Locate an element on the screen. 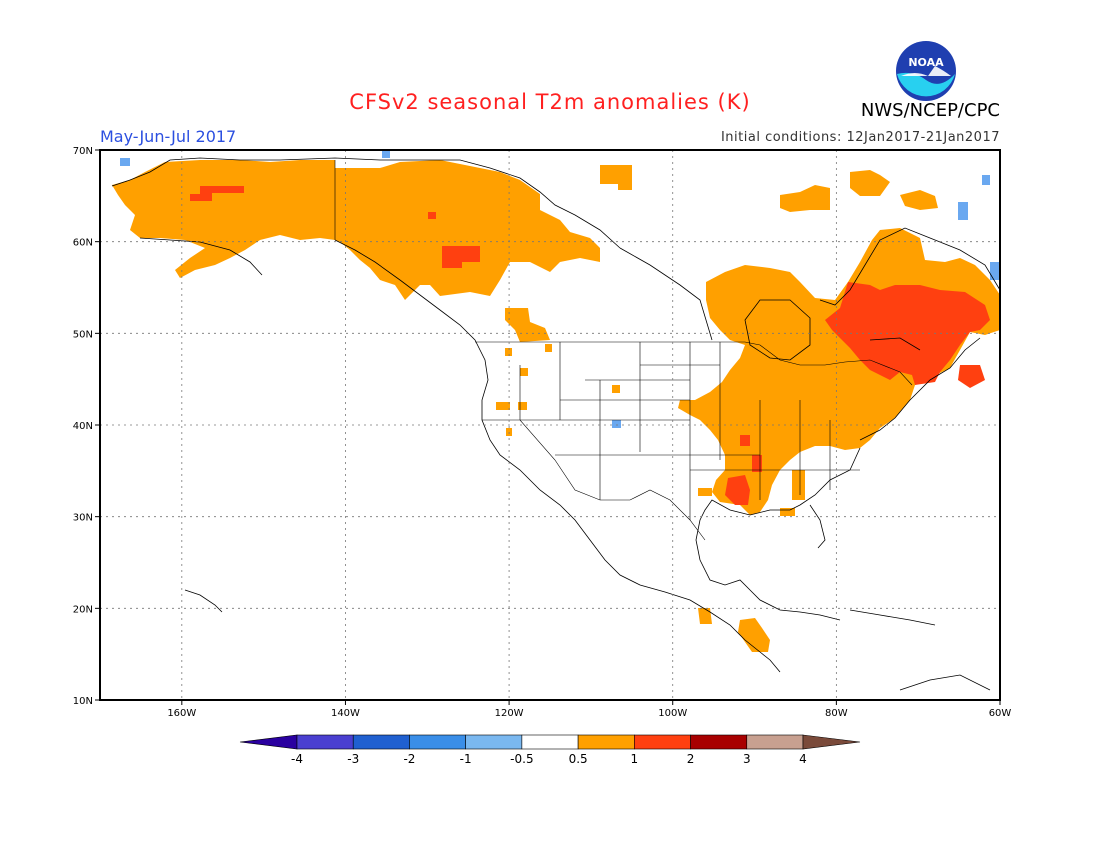 The height and width of the screenshot is (850, 1100). lat-tick-label: 70N is located at coordinates (83, 151).